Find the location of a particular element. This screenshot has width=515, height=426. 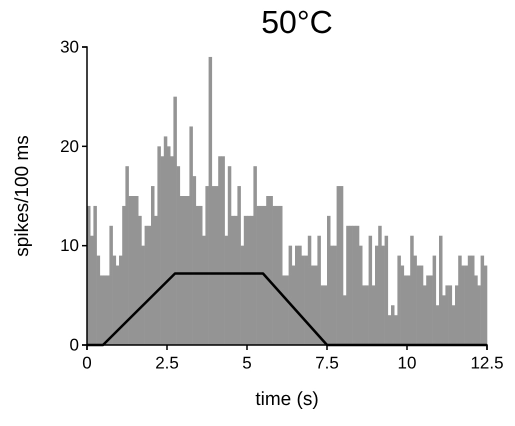

y-tick-label: 20 is located at coordinates (69, 146).